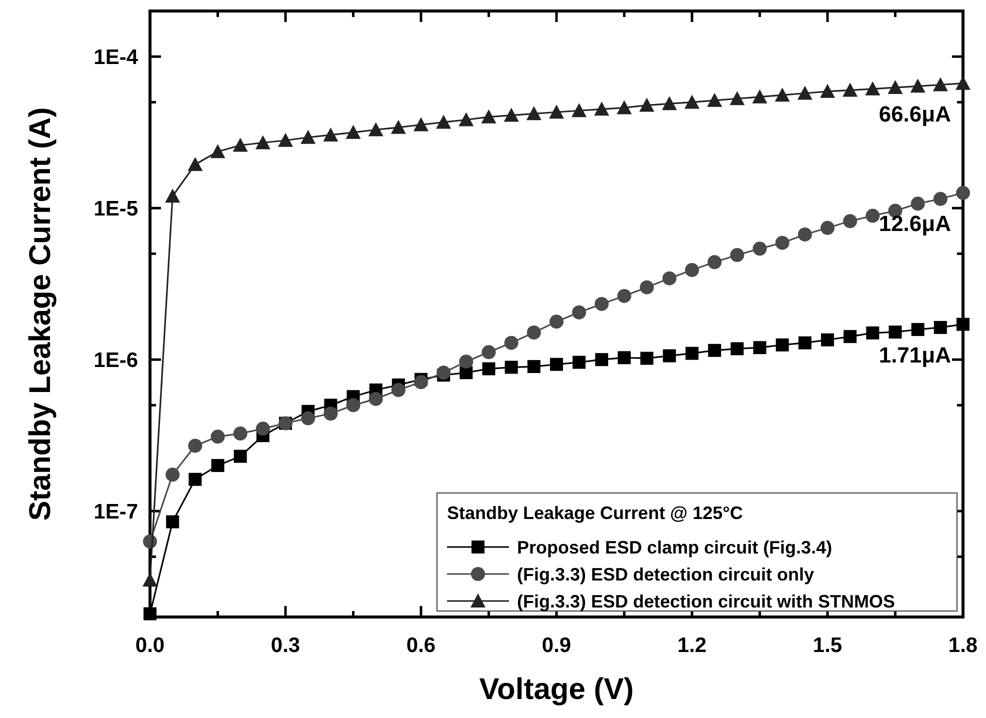 The height and width of the screenshot is (718, 986). Describe the element at coordinates (40, 314) in the screenshot. I see `y-axis-title: Standby Leakage Current (A)` at that location.